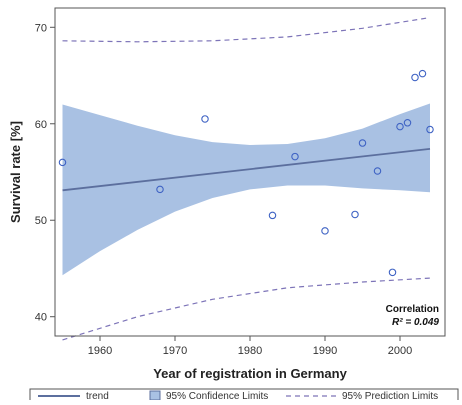 The width and height of the screenshot is (462, 405). Describe the element at coordinates (100, 351) in the screenshot. I see `x-tick-label: 1960` at that location.